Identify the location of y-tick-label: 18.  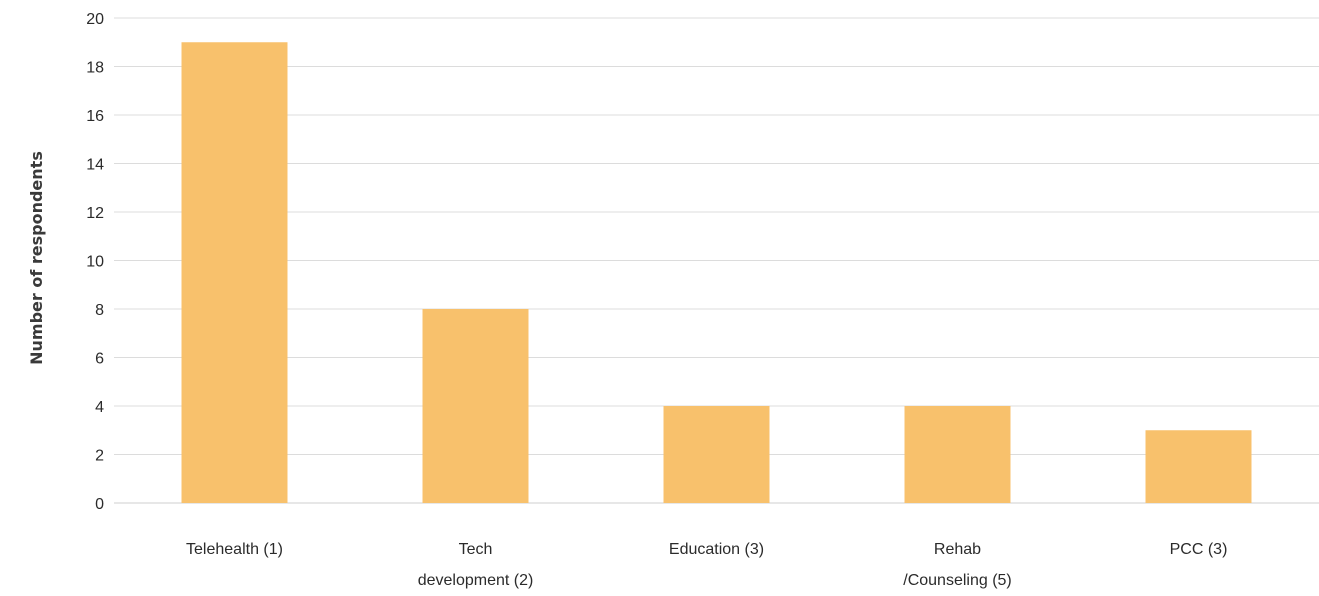
(95, 68).